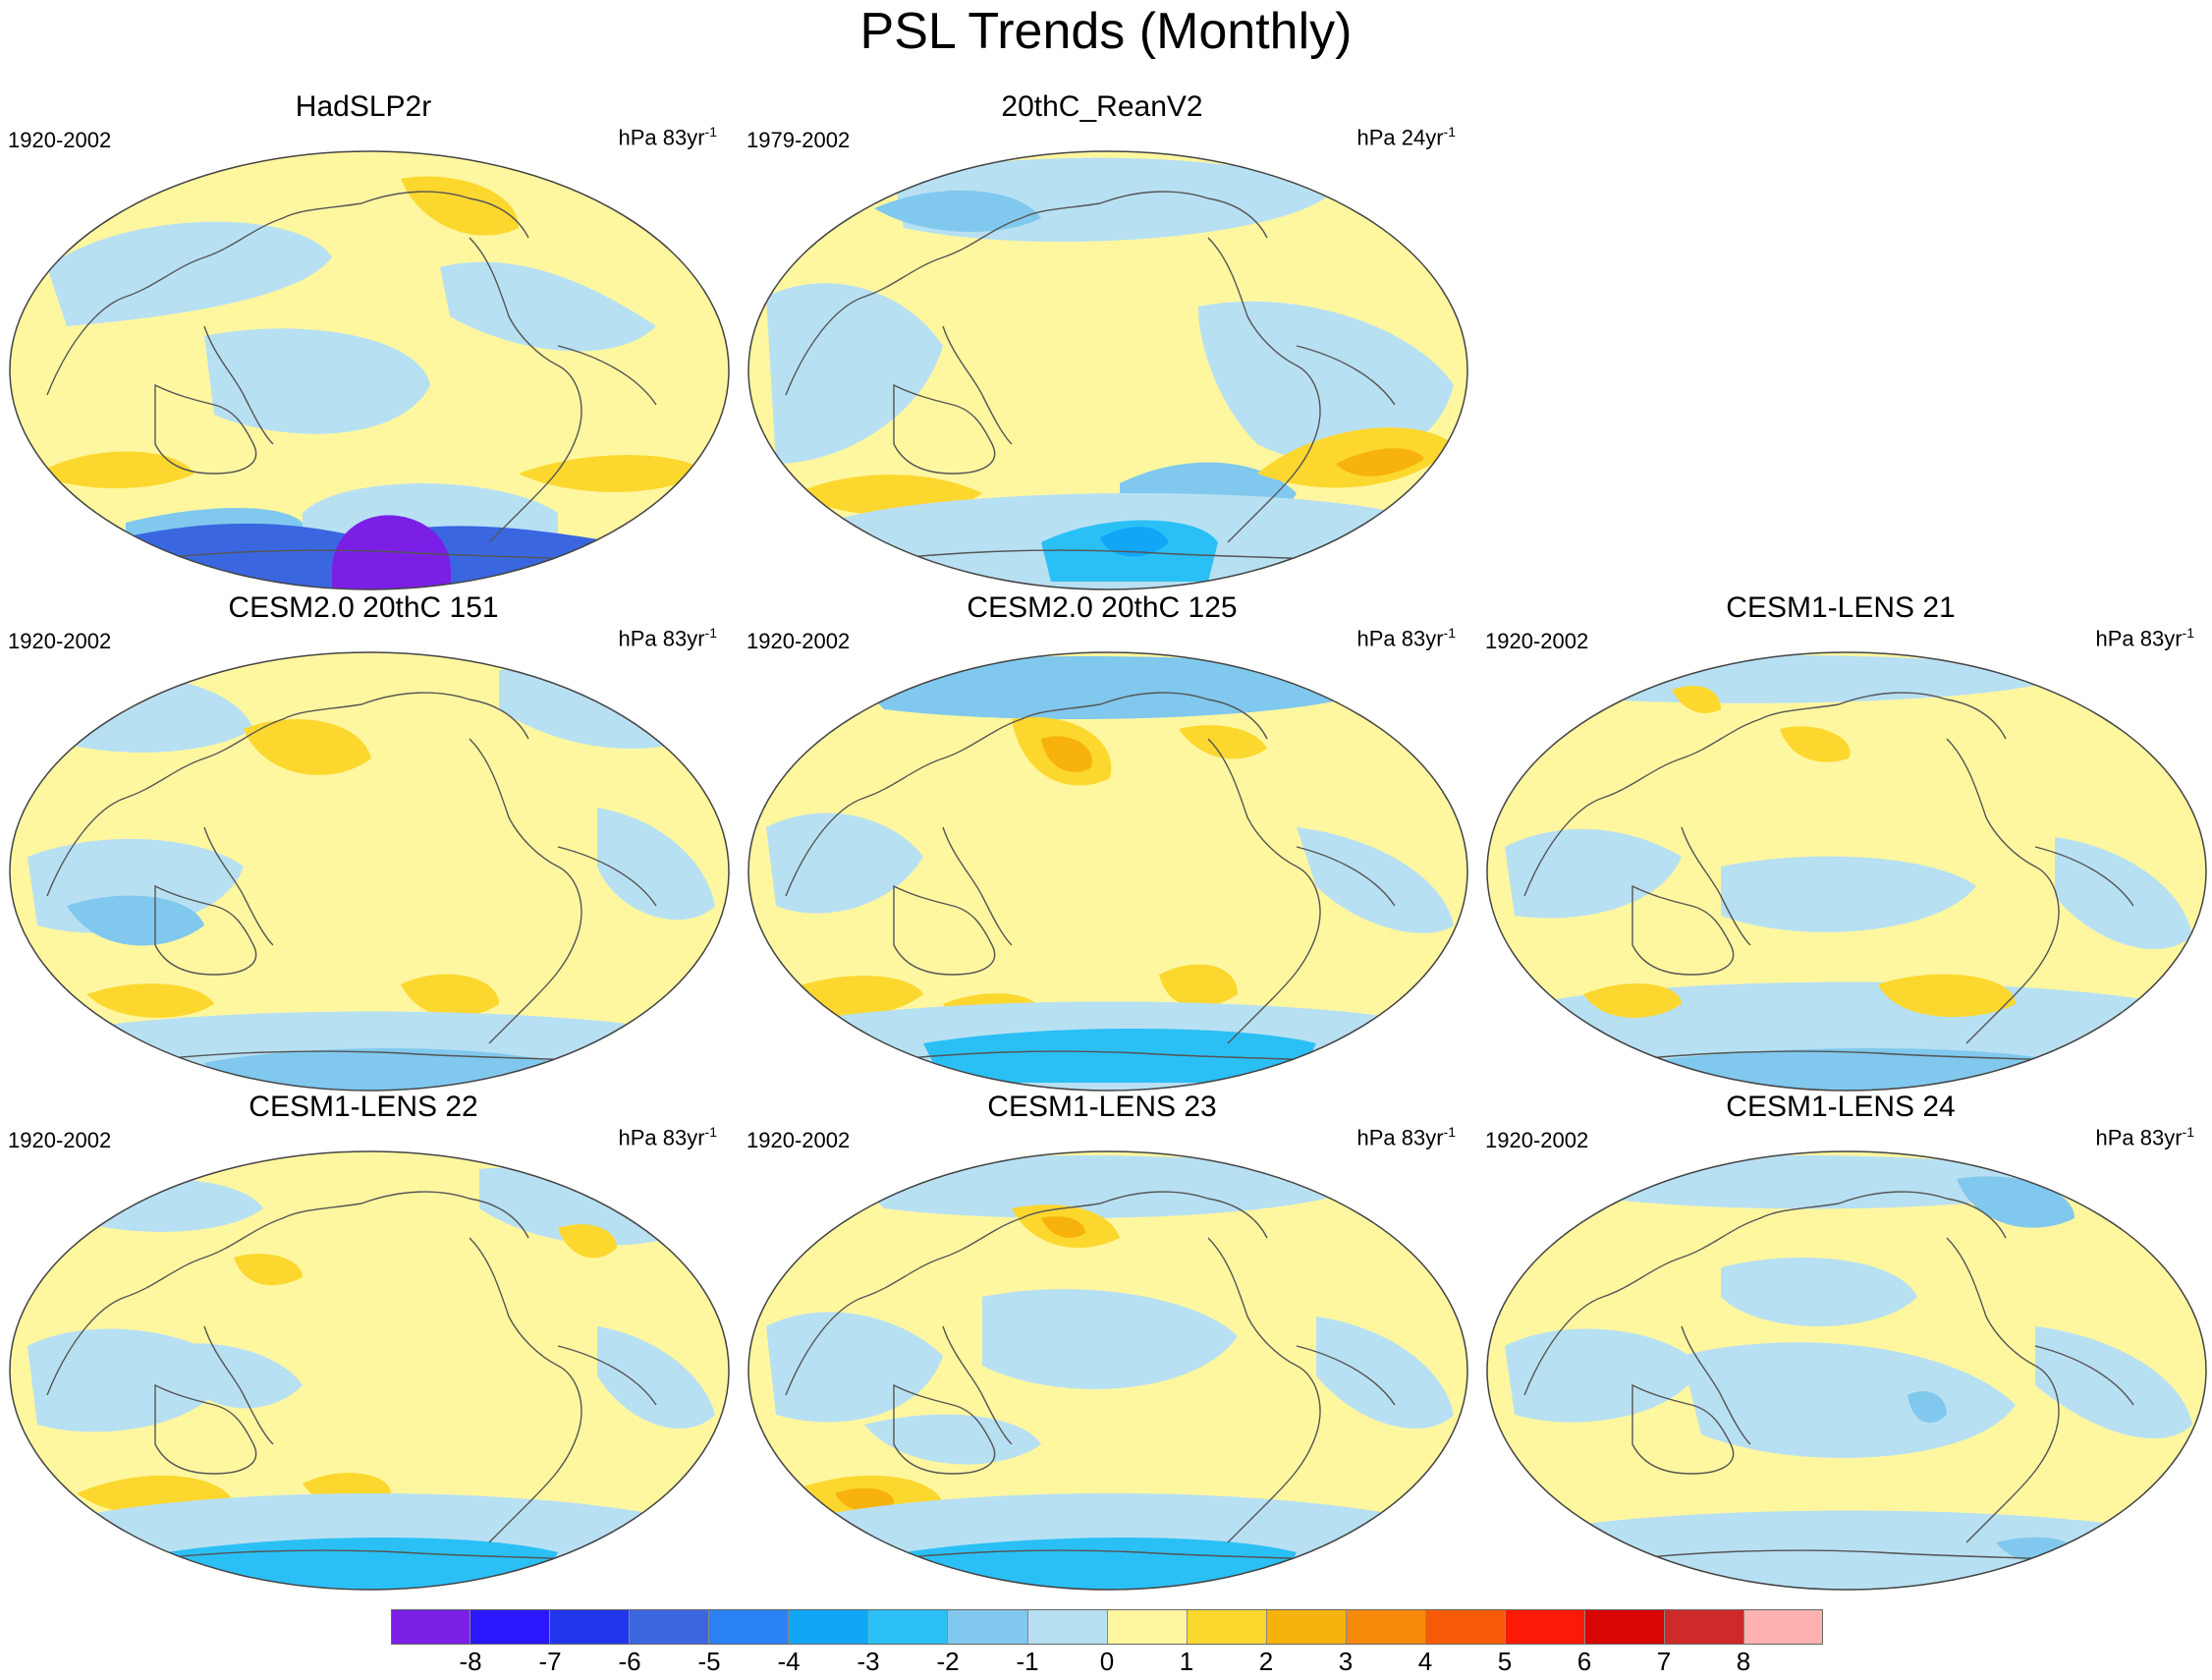  I want to click on panel-title: CESM1-LENS 22, so click(363, 1107).